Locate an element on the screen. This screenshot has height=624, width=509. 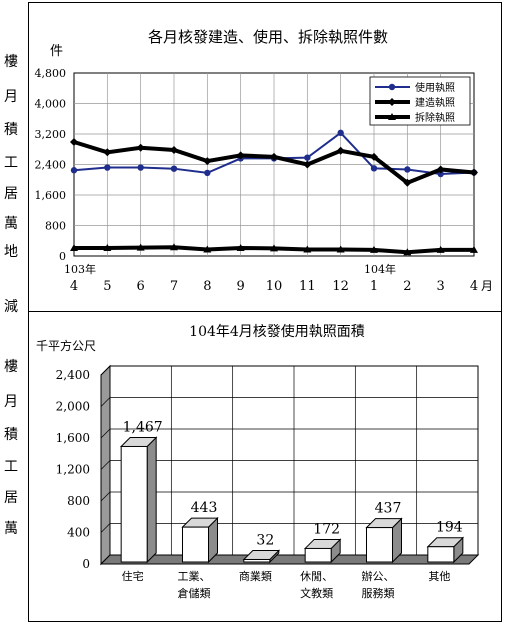
line-x-tick-label: 9 is located at coordinates (241, 286).